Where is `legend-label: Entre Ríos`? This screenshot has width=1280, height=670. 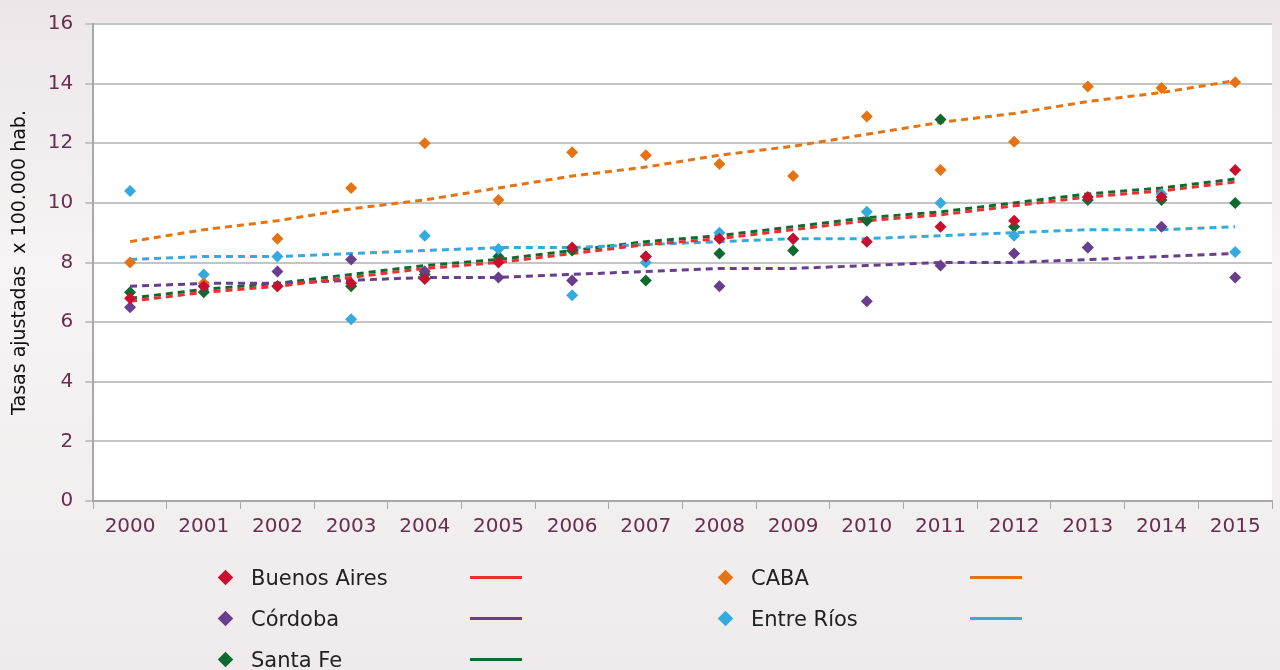 legend-label: Entre Ríos is located at coordinates (804, 618).